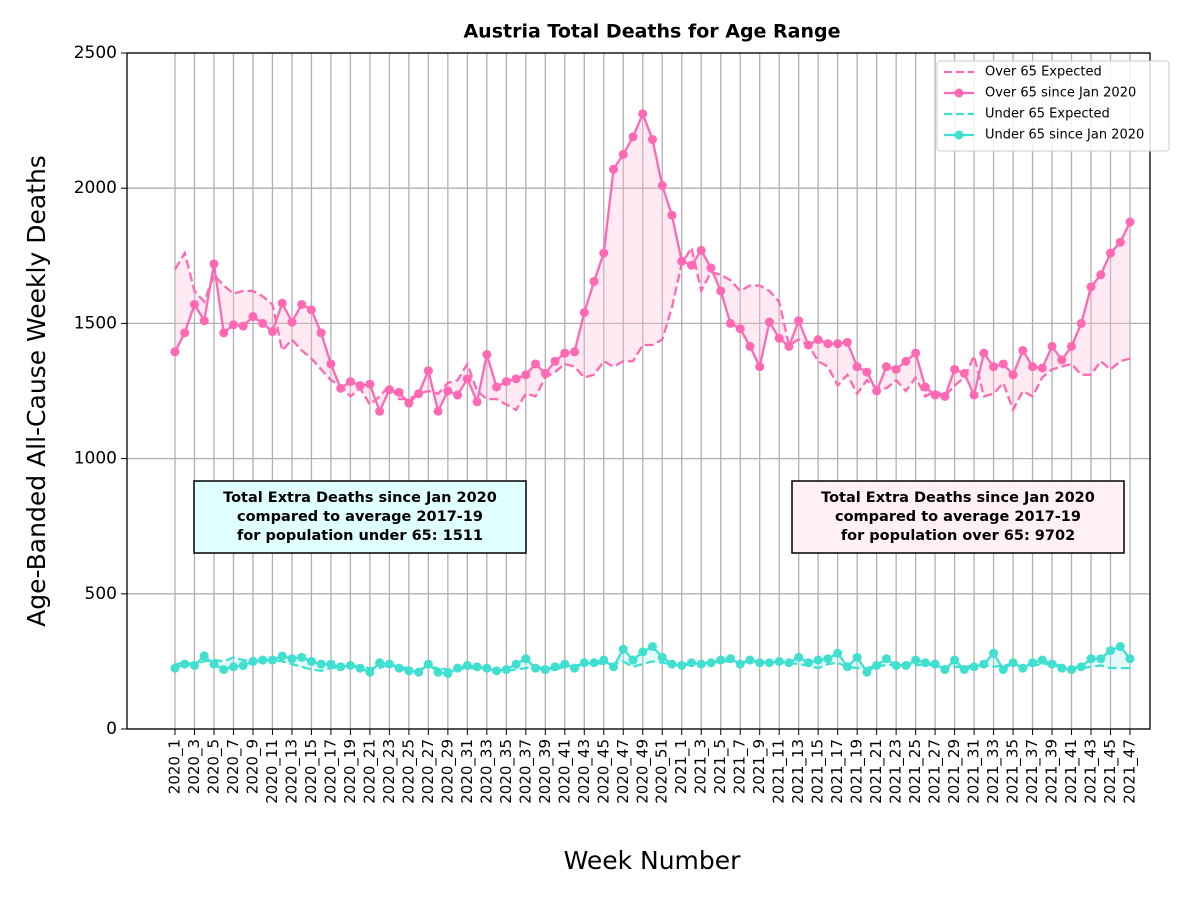 This screenshot has height=900, width=1200. What do you see at coordinates (1052, 771) in the screenshot?
I see `x-tick-label: 2021_39` at bounding box center [1052, 771].